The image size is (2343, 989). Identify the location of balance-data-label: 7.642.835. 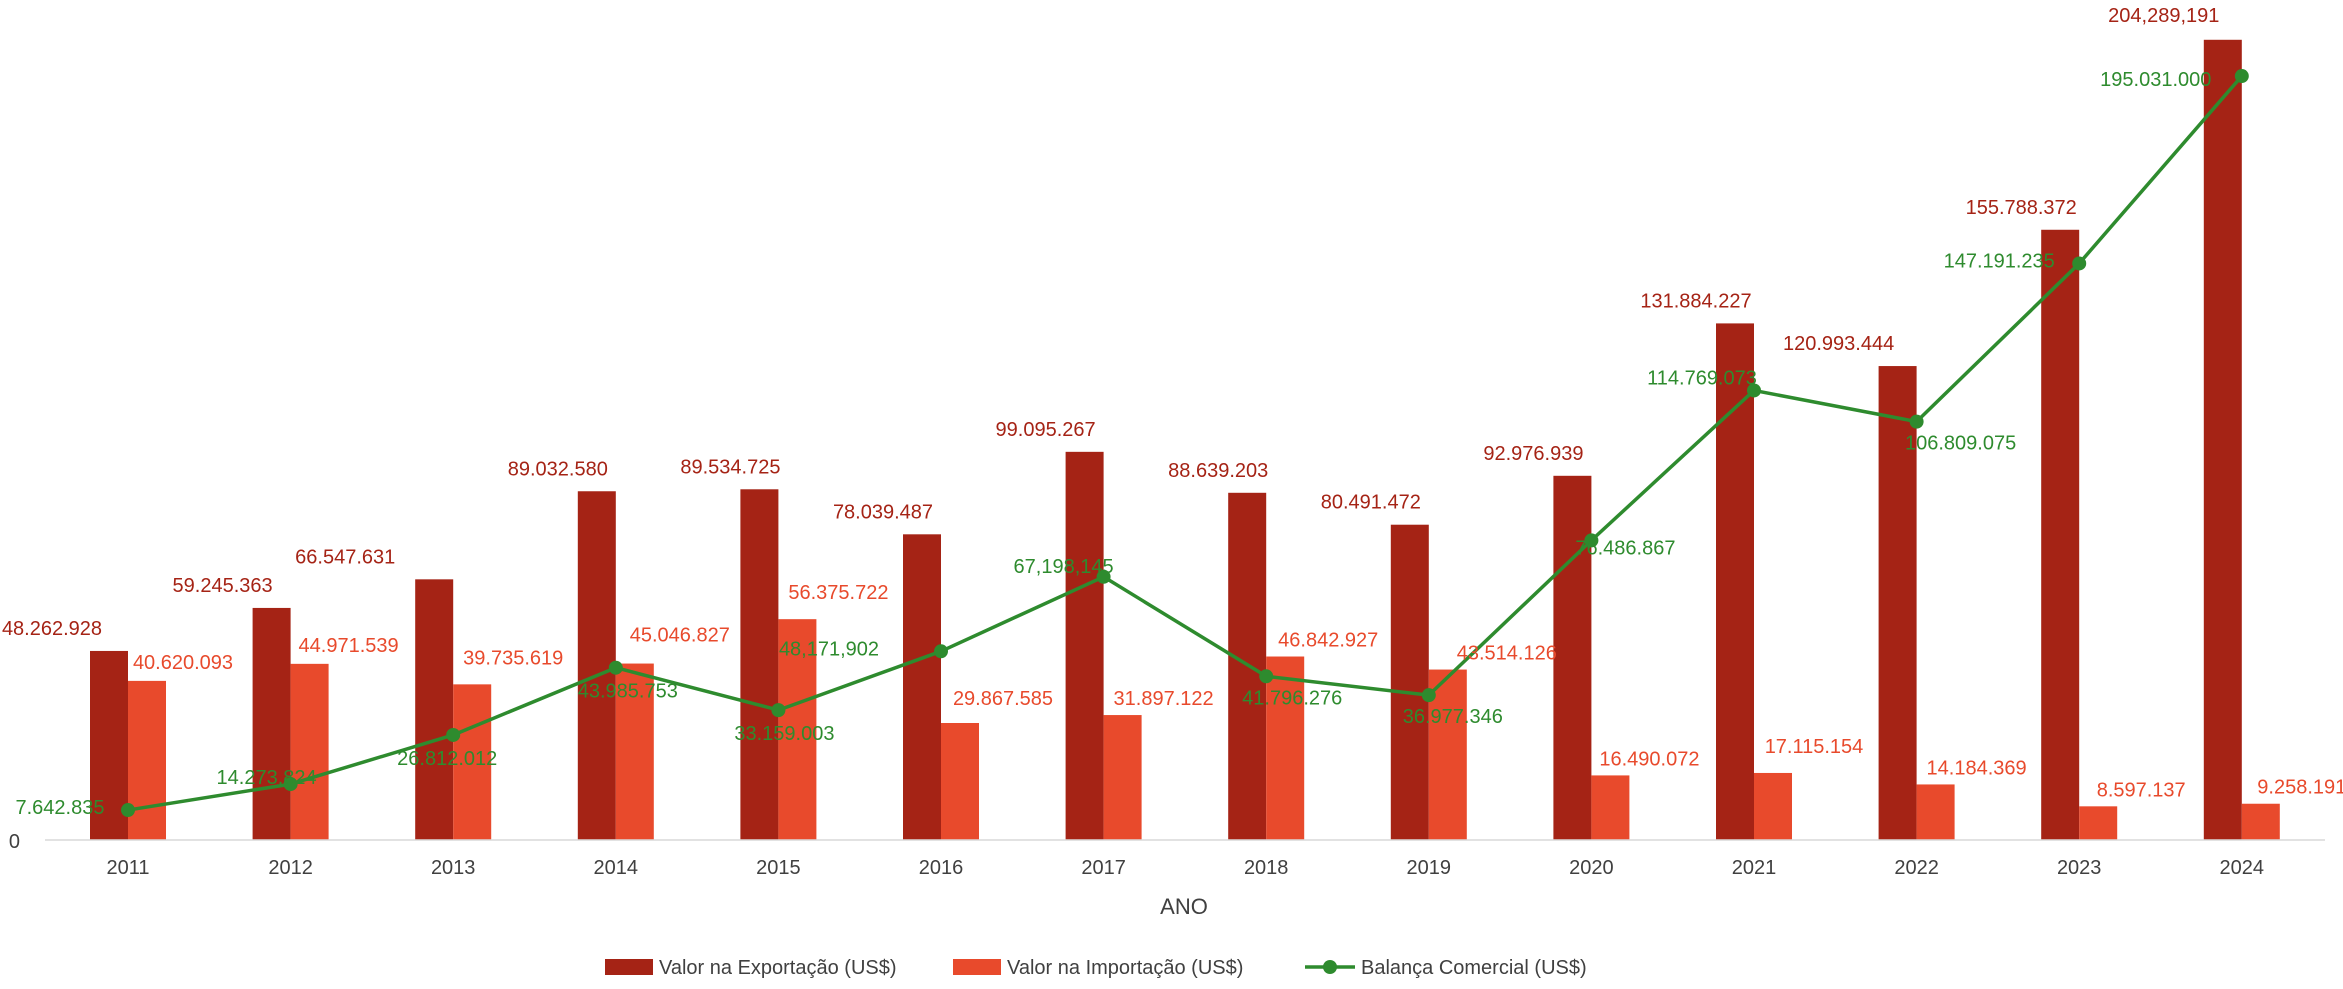
(60, 808).